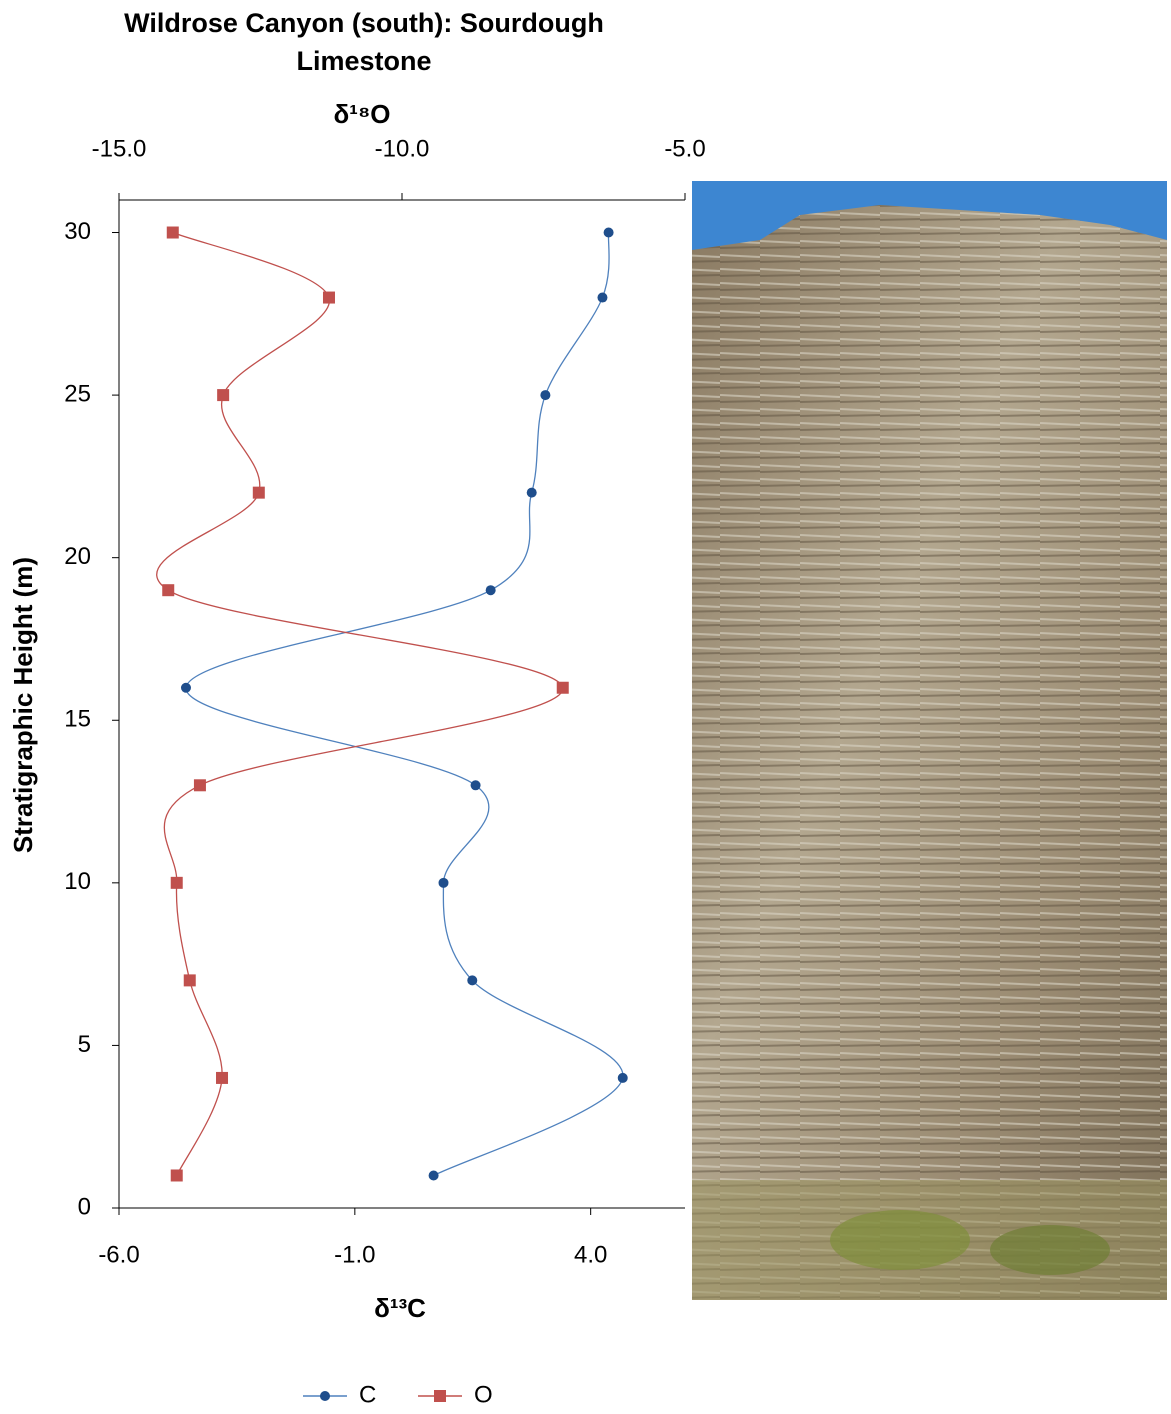  Describe the element at coordinates (77, 556) in the screenshot. I see `y-tick-label: 20` at that location.